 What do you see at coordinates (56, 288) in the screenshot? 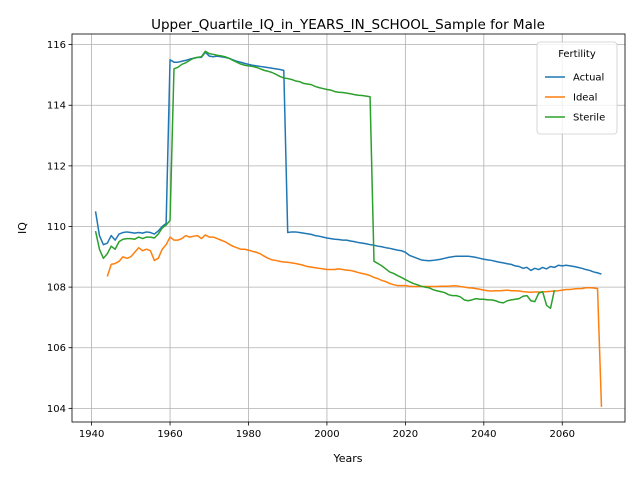
I see `y-tick-label: 108` at bounding box center [56, 288].